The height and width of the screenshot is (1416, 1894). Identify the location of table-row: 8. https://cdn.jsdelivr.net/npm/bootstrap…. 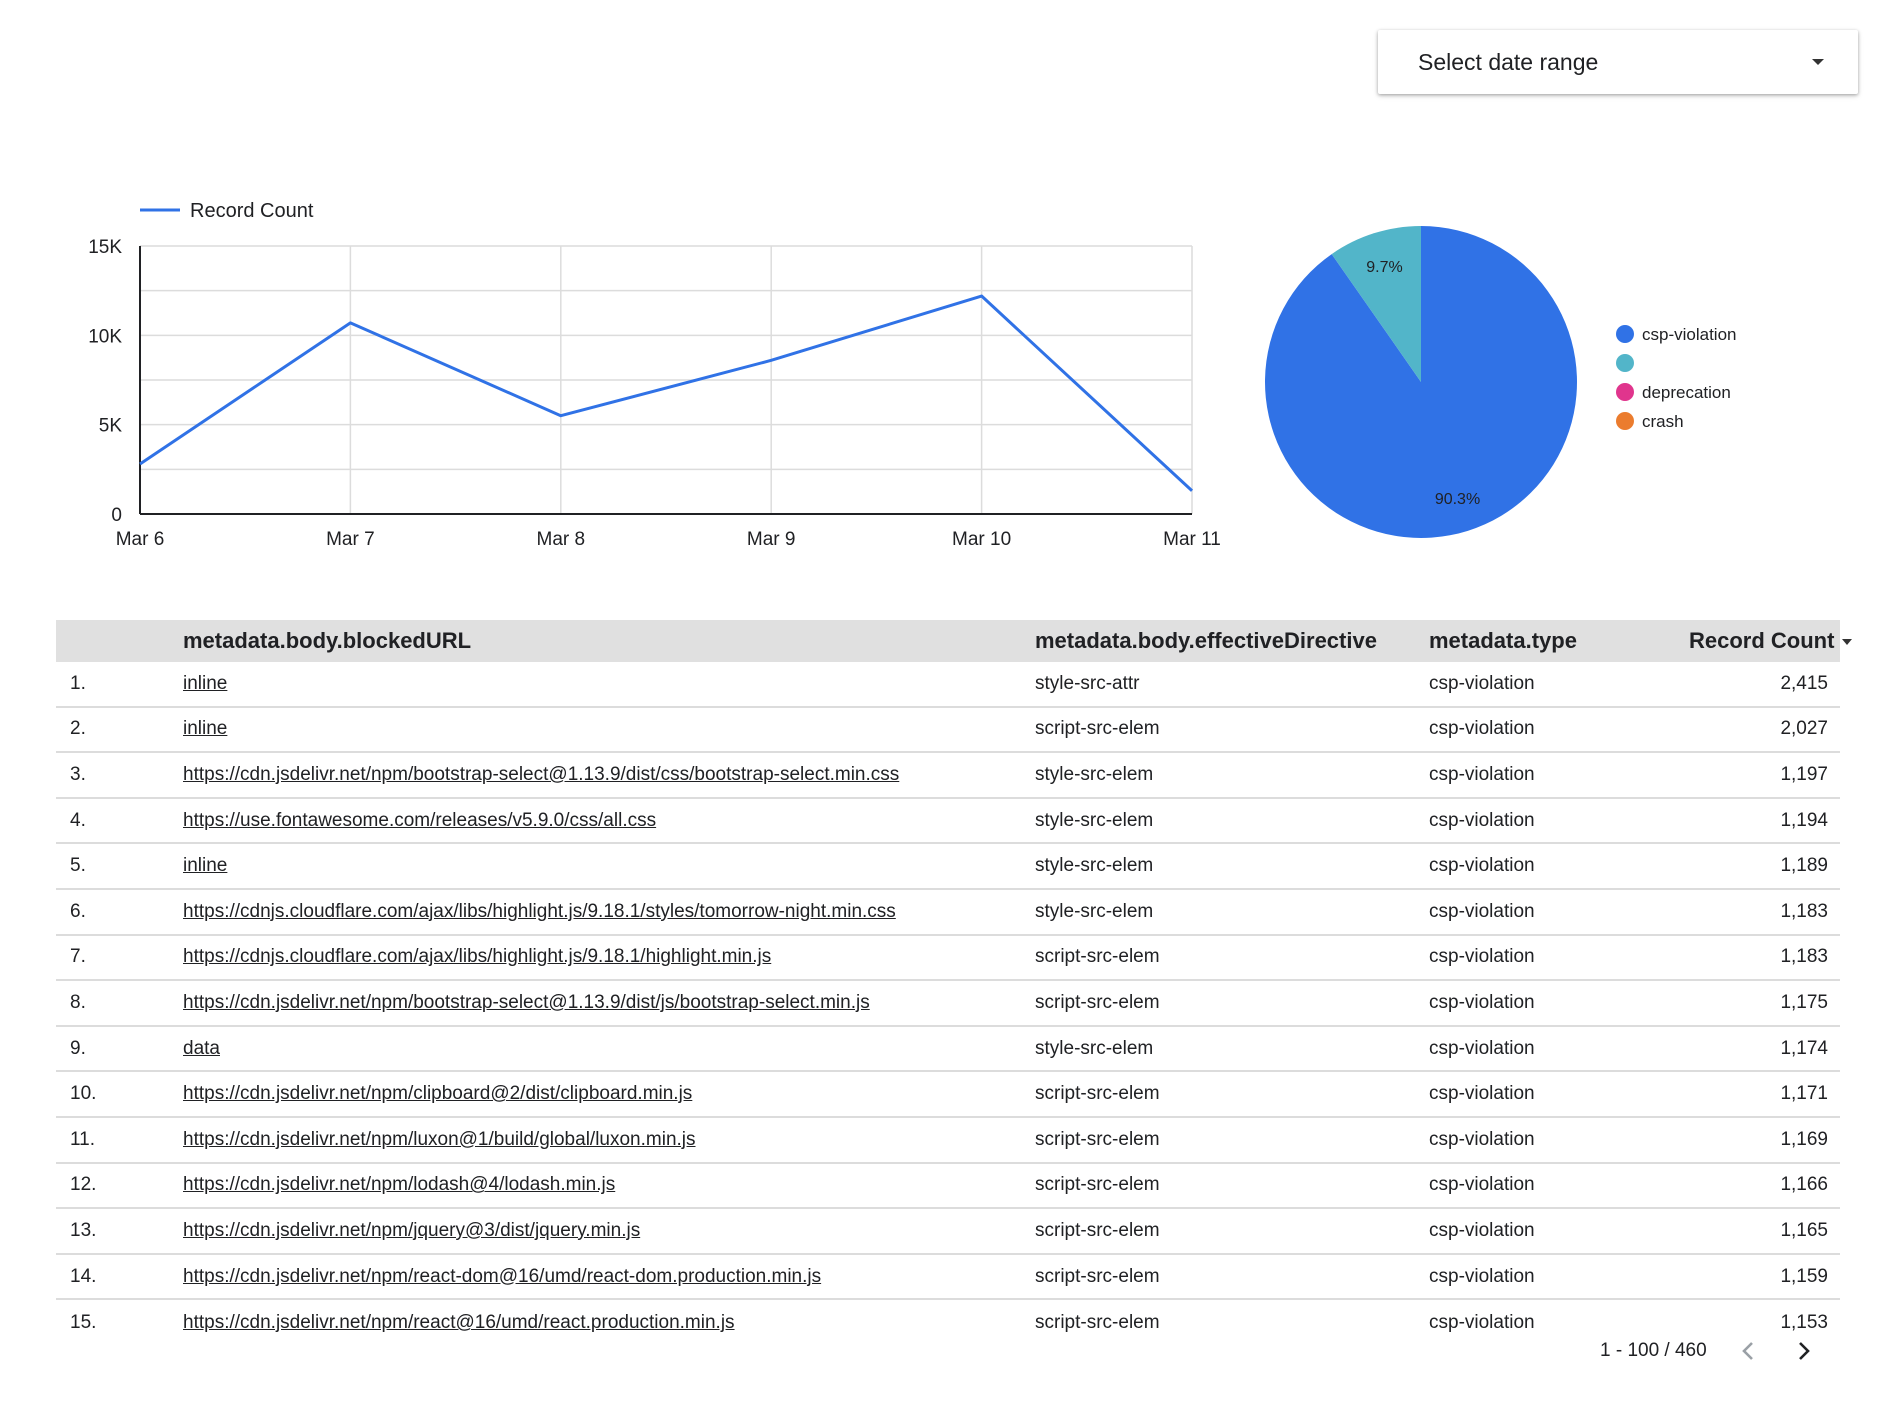
(948, 1004).